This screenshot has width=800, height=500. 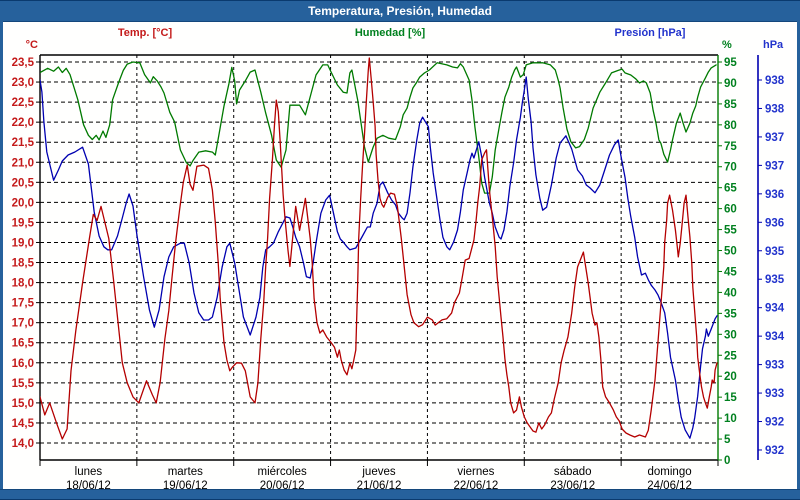 What do you see at coordinates (23, 203) in the screenshot?
I see `temperature-tick-label: 20,0` at bounding box center [23, 203].